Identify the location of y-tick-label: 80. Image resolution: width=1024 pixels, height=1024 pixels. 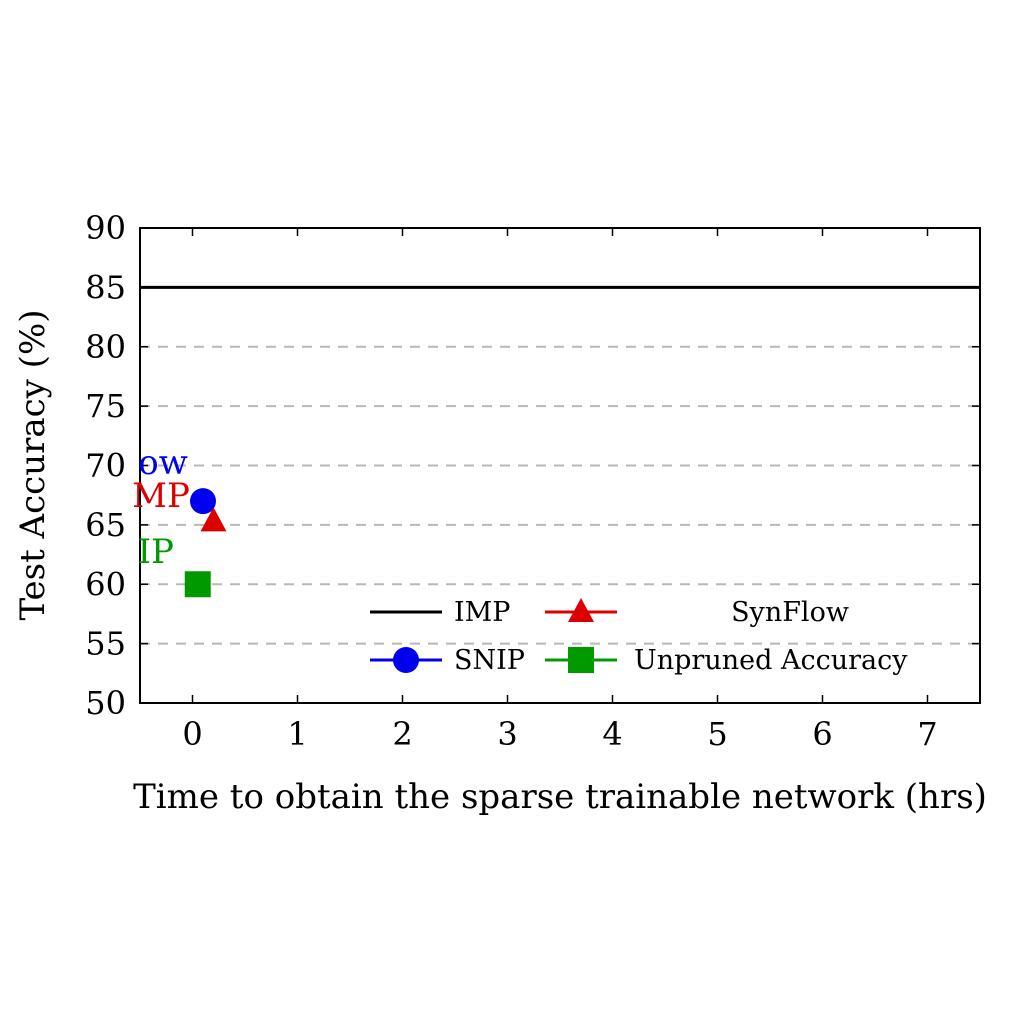
(105, 347).